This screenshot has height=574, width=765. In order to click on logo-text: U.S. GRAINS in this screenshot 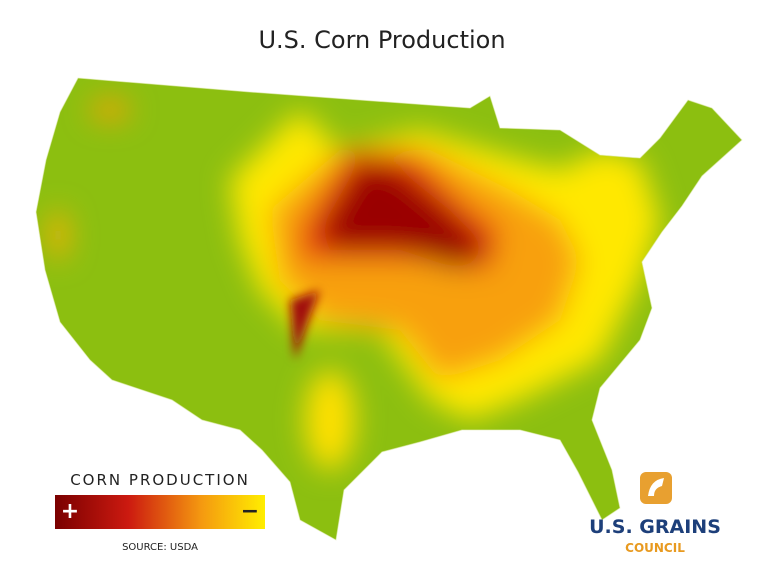, I will do `click(655, 527)`.